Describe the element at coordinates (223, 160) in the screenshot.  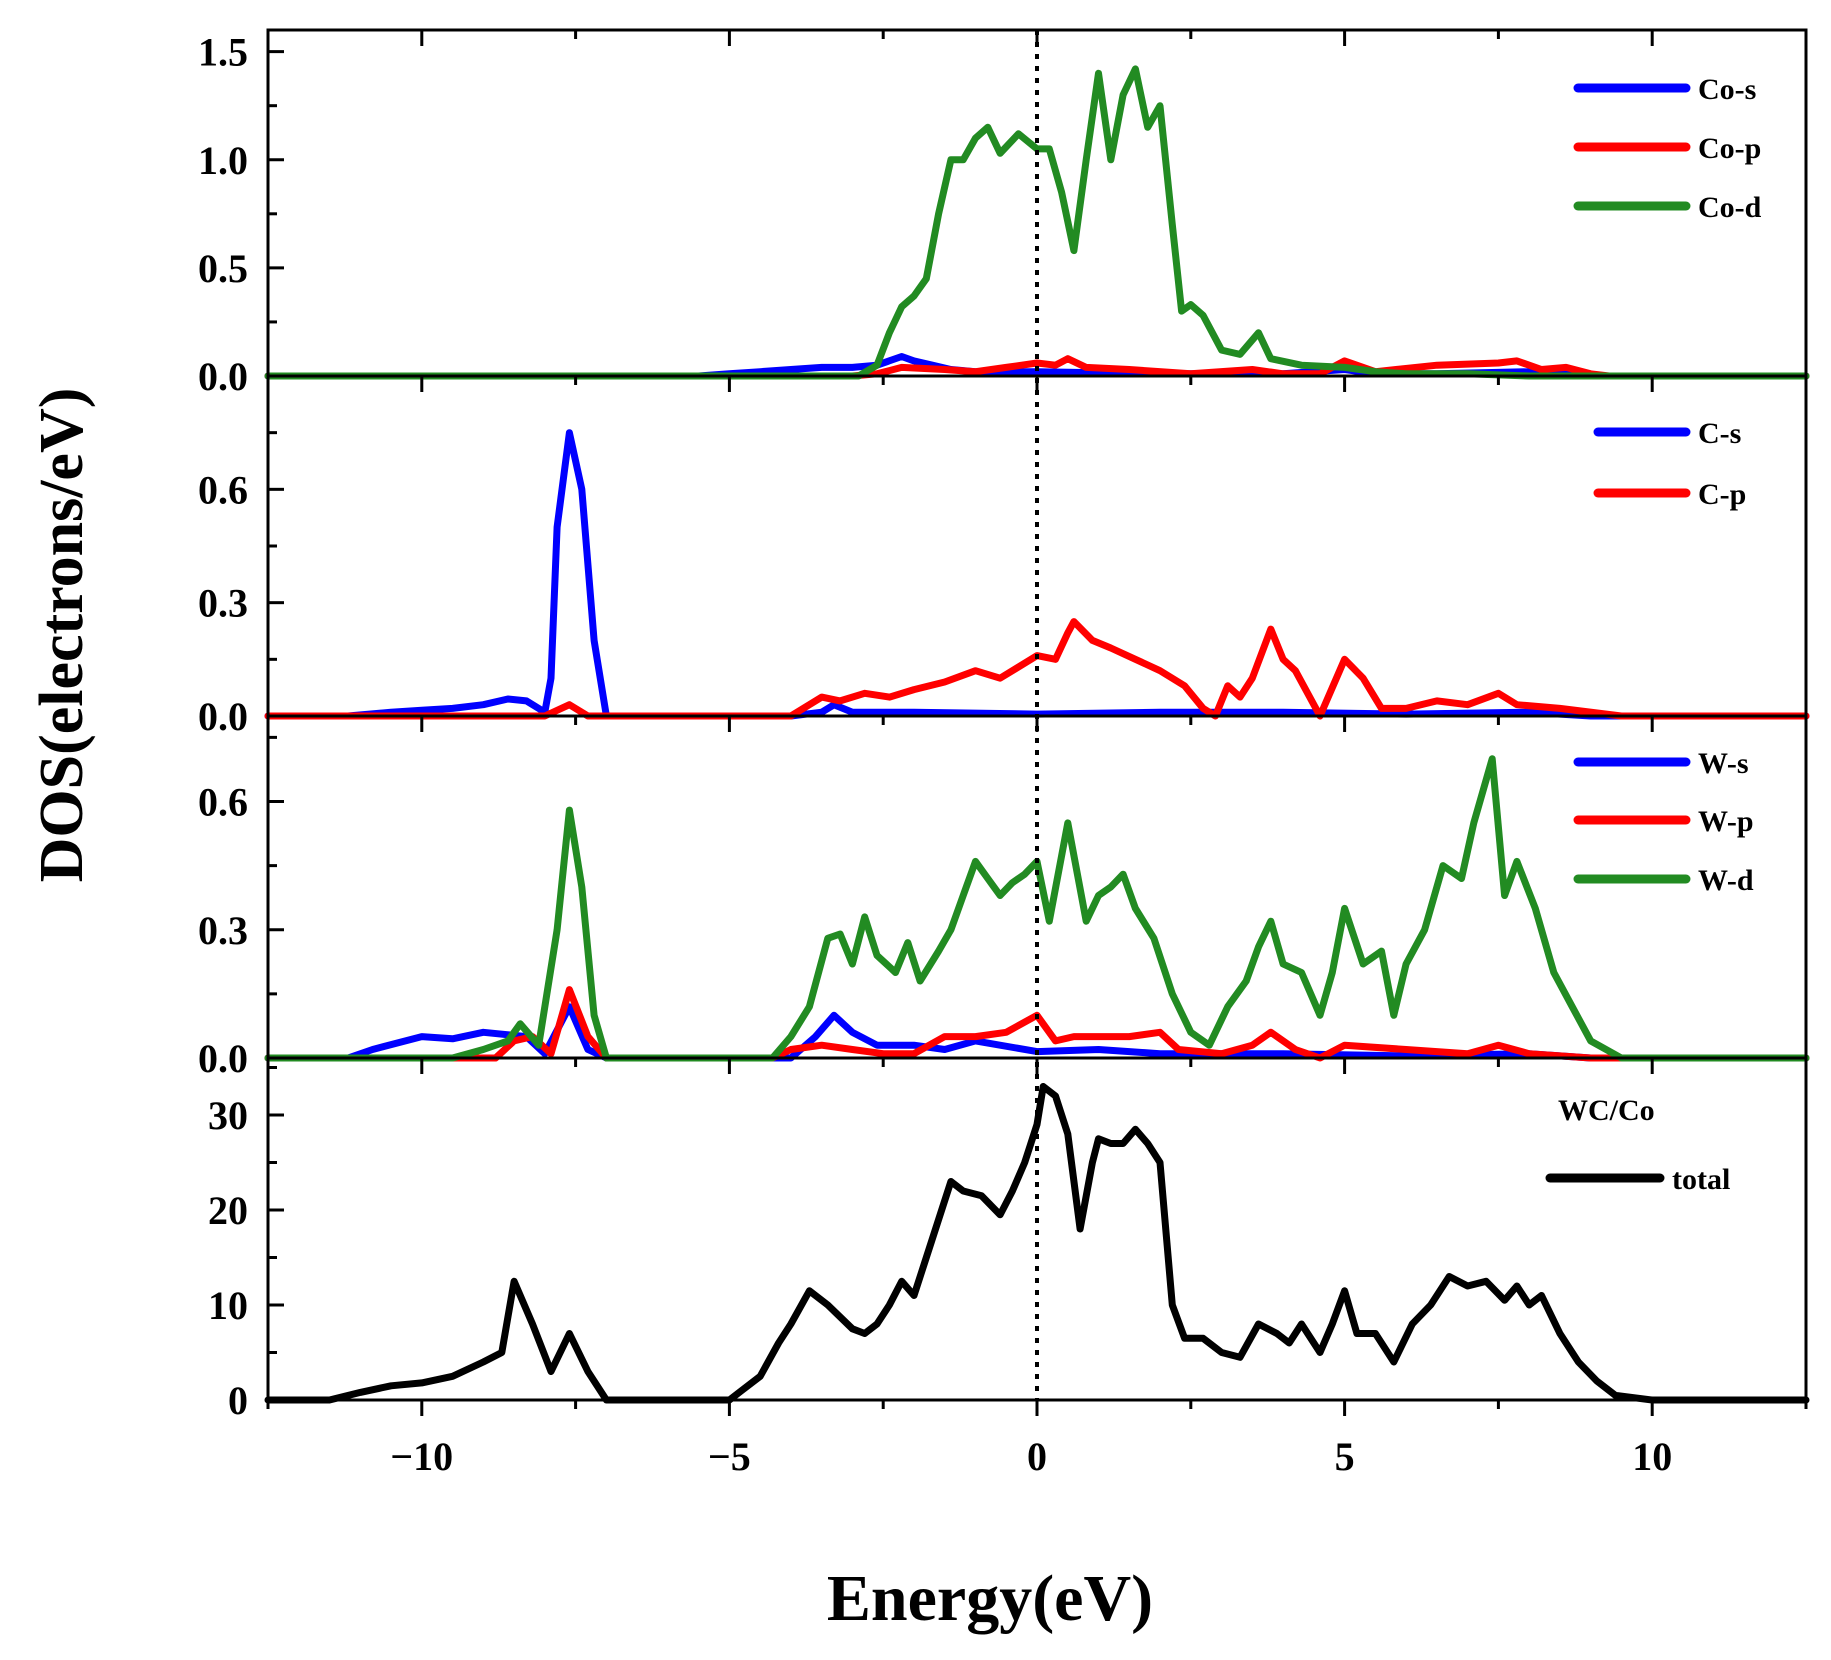
I see `y-tick-label: 1.0` at that location.